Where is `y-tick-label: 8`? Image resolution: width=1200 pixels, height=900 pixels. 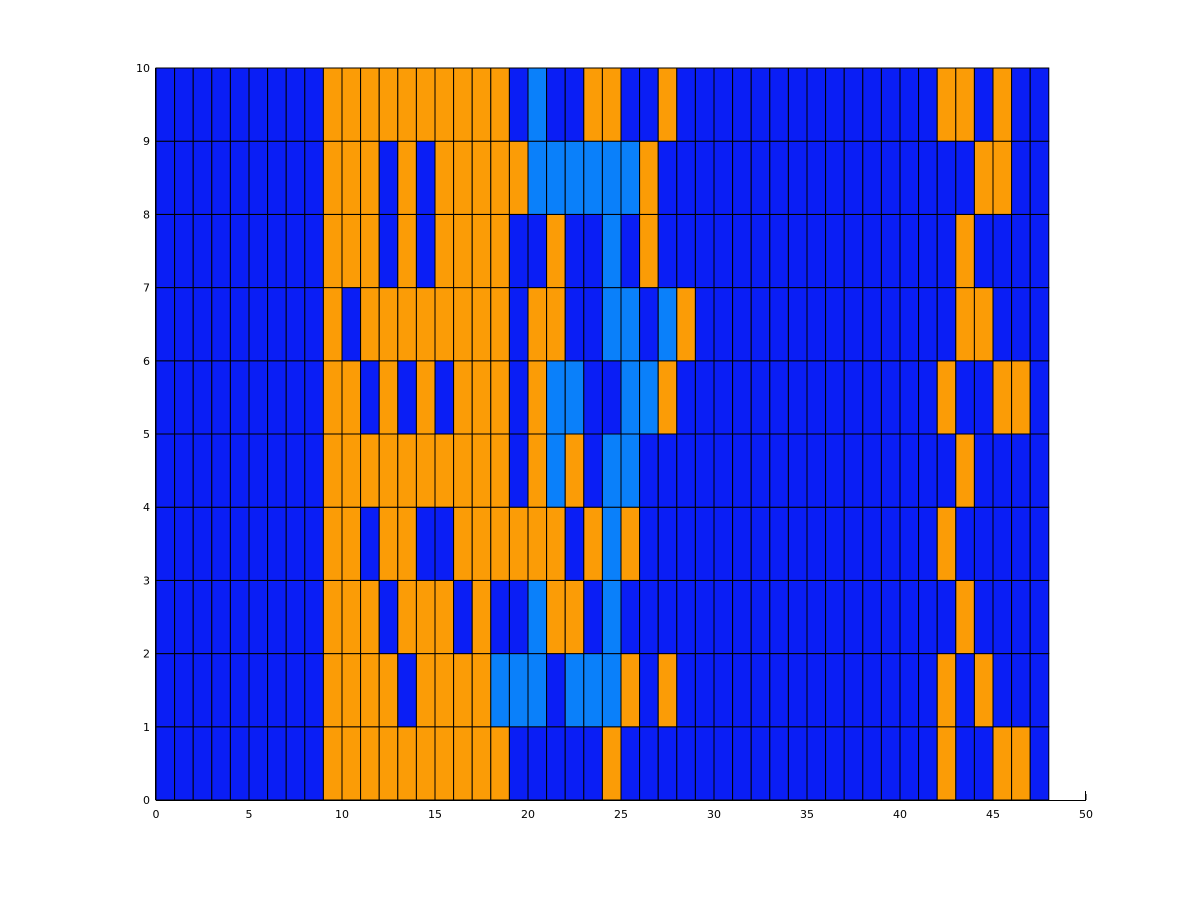
y-tick-label: 8 is located at coordinates (146, 214).